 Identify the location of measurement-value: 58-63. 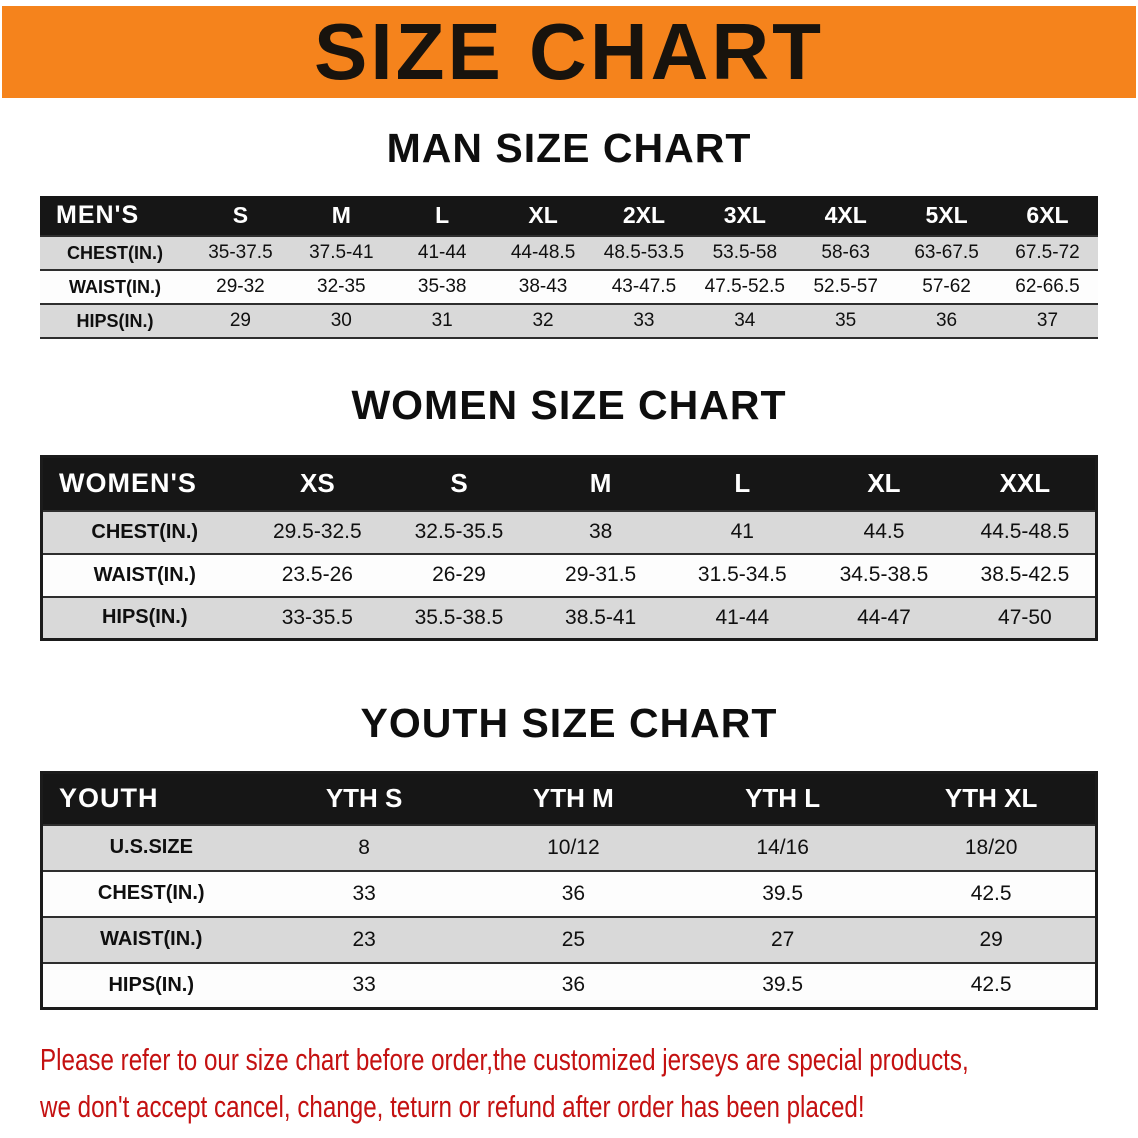
(845, 252).